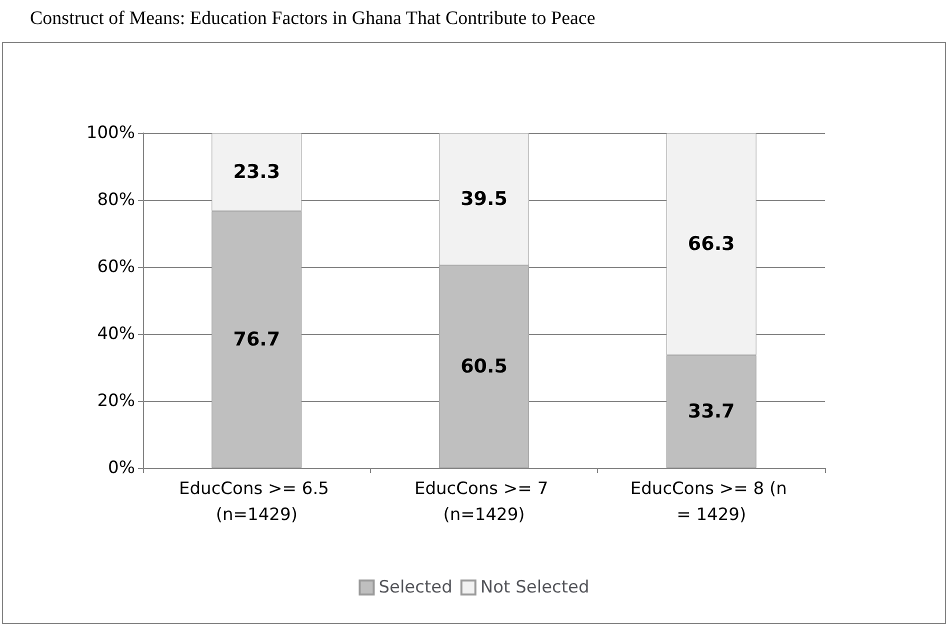 This screenshot has height=628, width=950. Describe the element at coordinates (116, 334) in the screenshot. I see `y-tick-label: 40%` at that location.